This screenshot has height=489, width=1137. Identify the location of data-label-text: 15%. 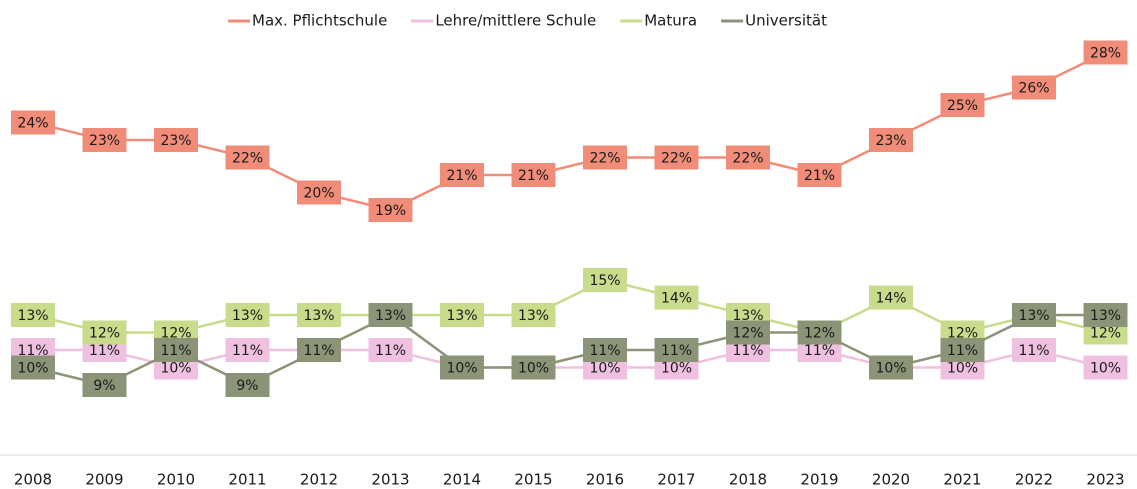
(604, 281).